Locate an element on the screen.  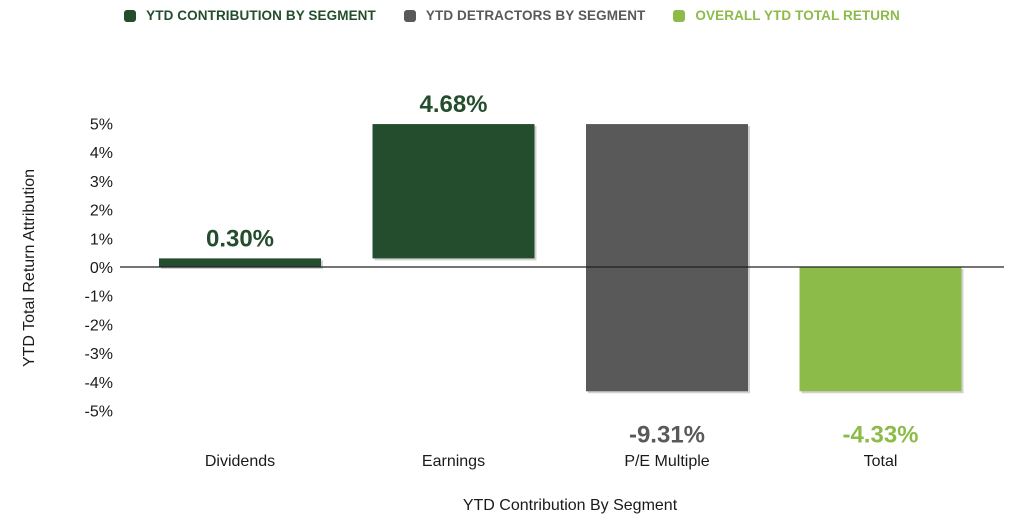
category-labels: Dividends Earnings P/E Multiple Total is located at coordinates (551, 461).